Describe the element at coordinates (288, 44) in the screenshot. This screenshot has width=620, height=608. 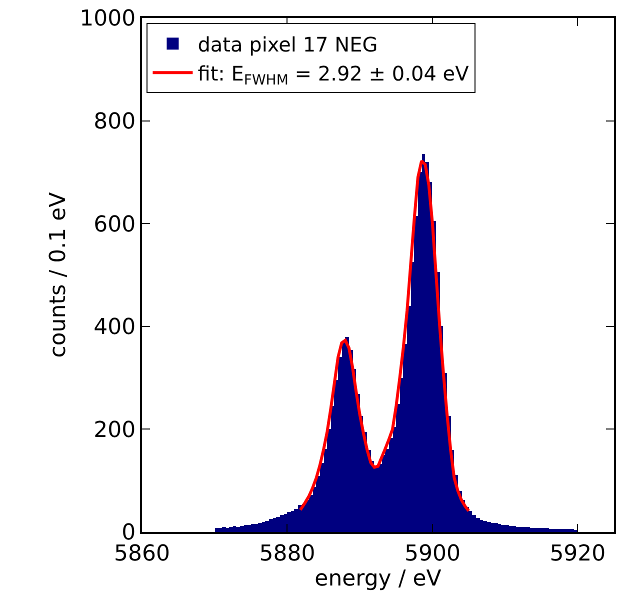
I see `legend-label: data pixel 17 NEG` at that location.